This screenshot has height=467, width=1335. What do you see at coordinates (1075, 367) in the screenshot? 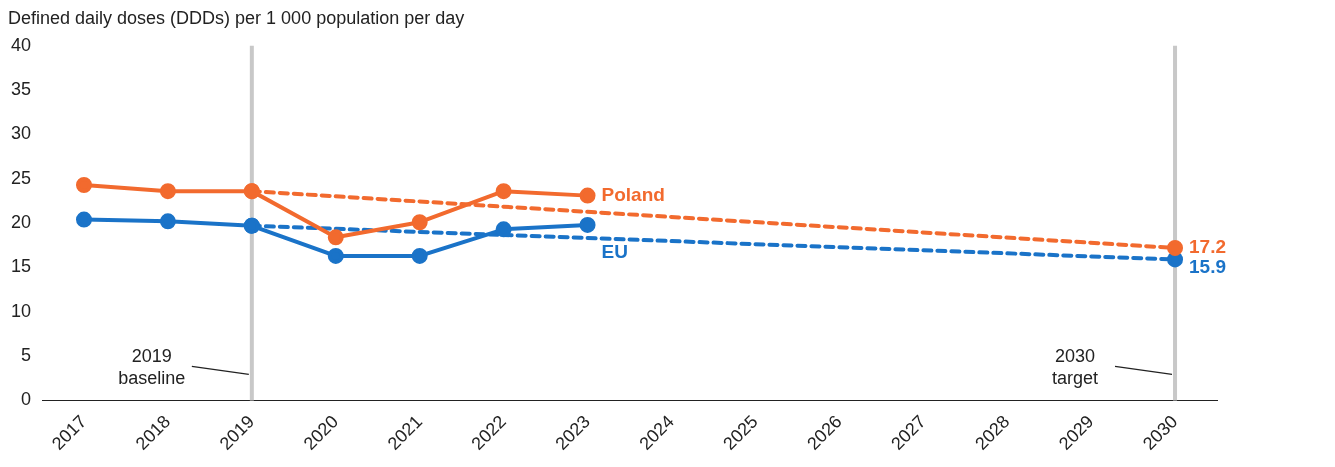
I see `ref-line-label: 2030 target` at bounding box center [1075, 367].